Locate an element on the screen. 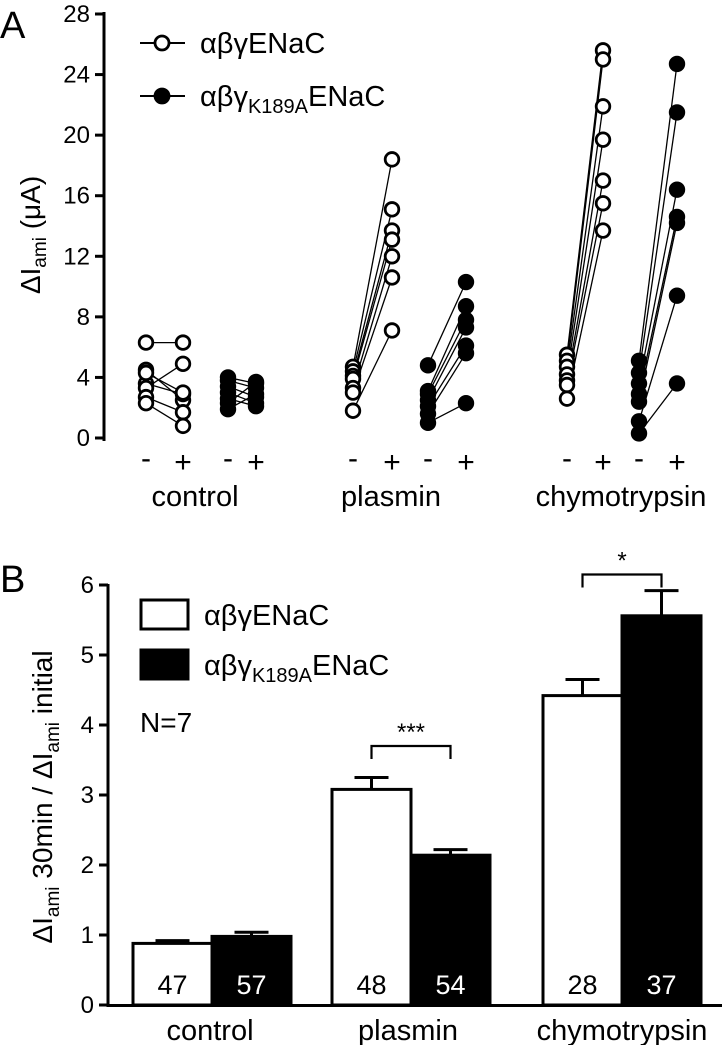 The image size is (722, 1045). panel-b-ylabel-text: initial is located at coordinates (42, 686).